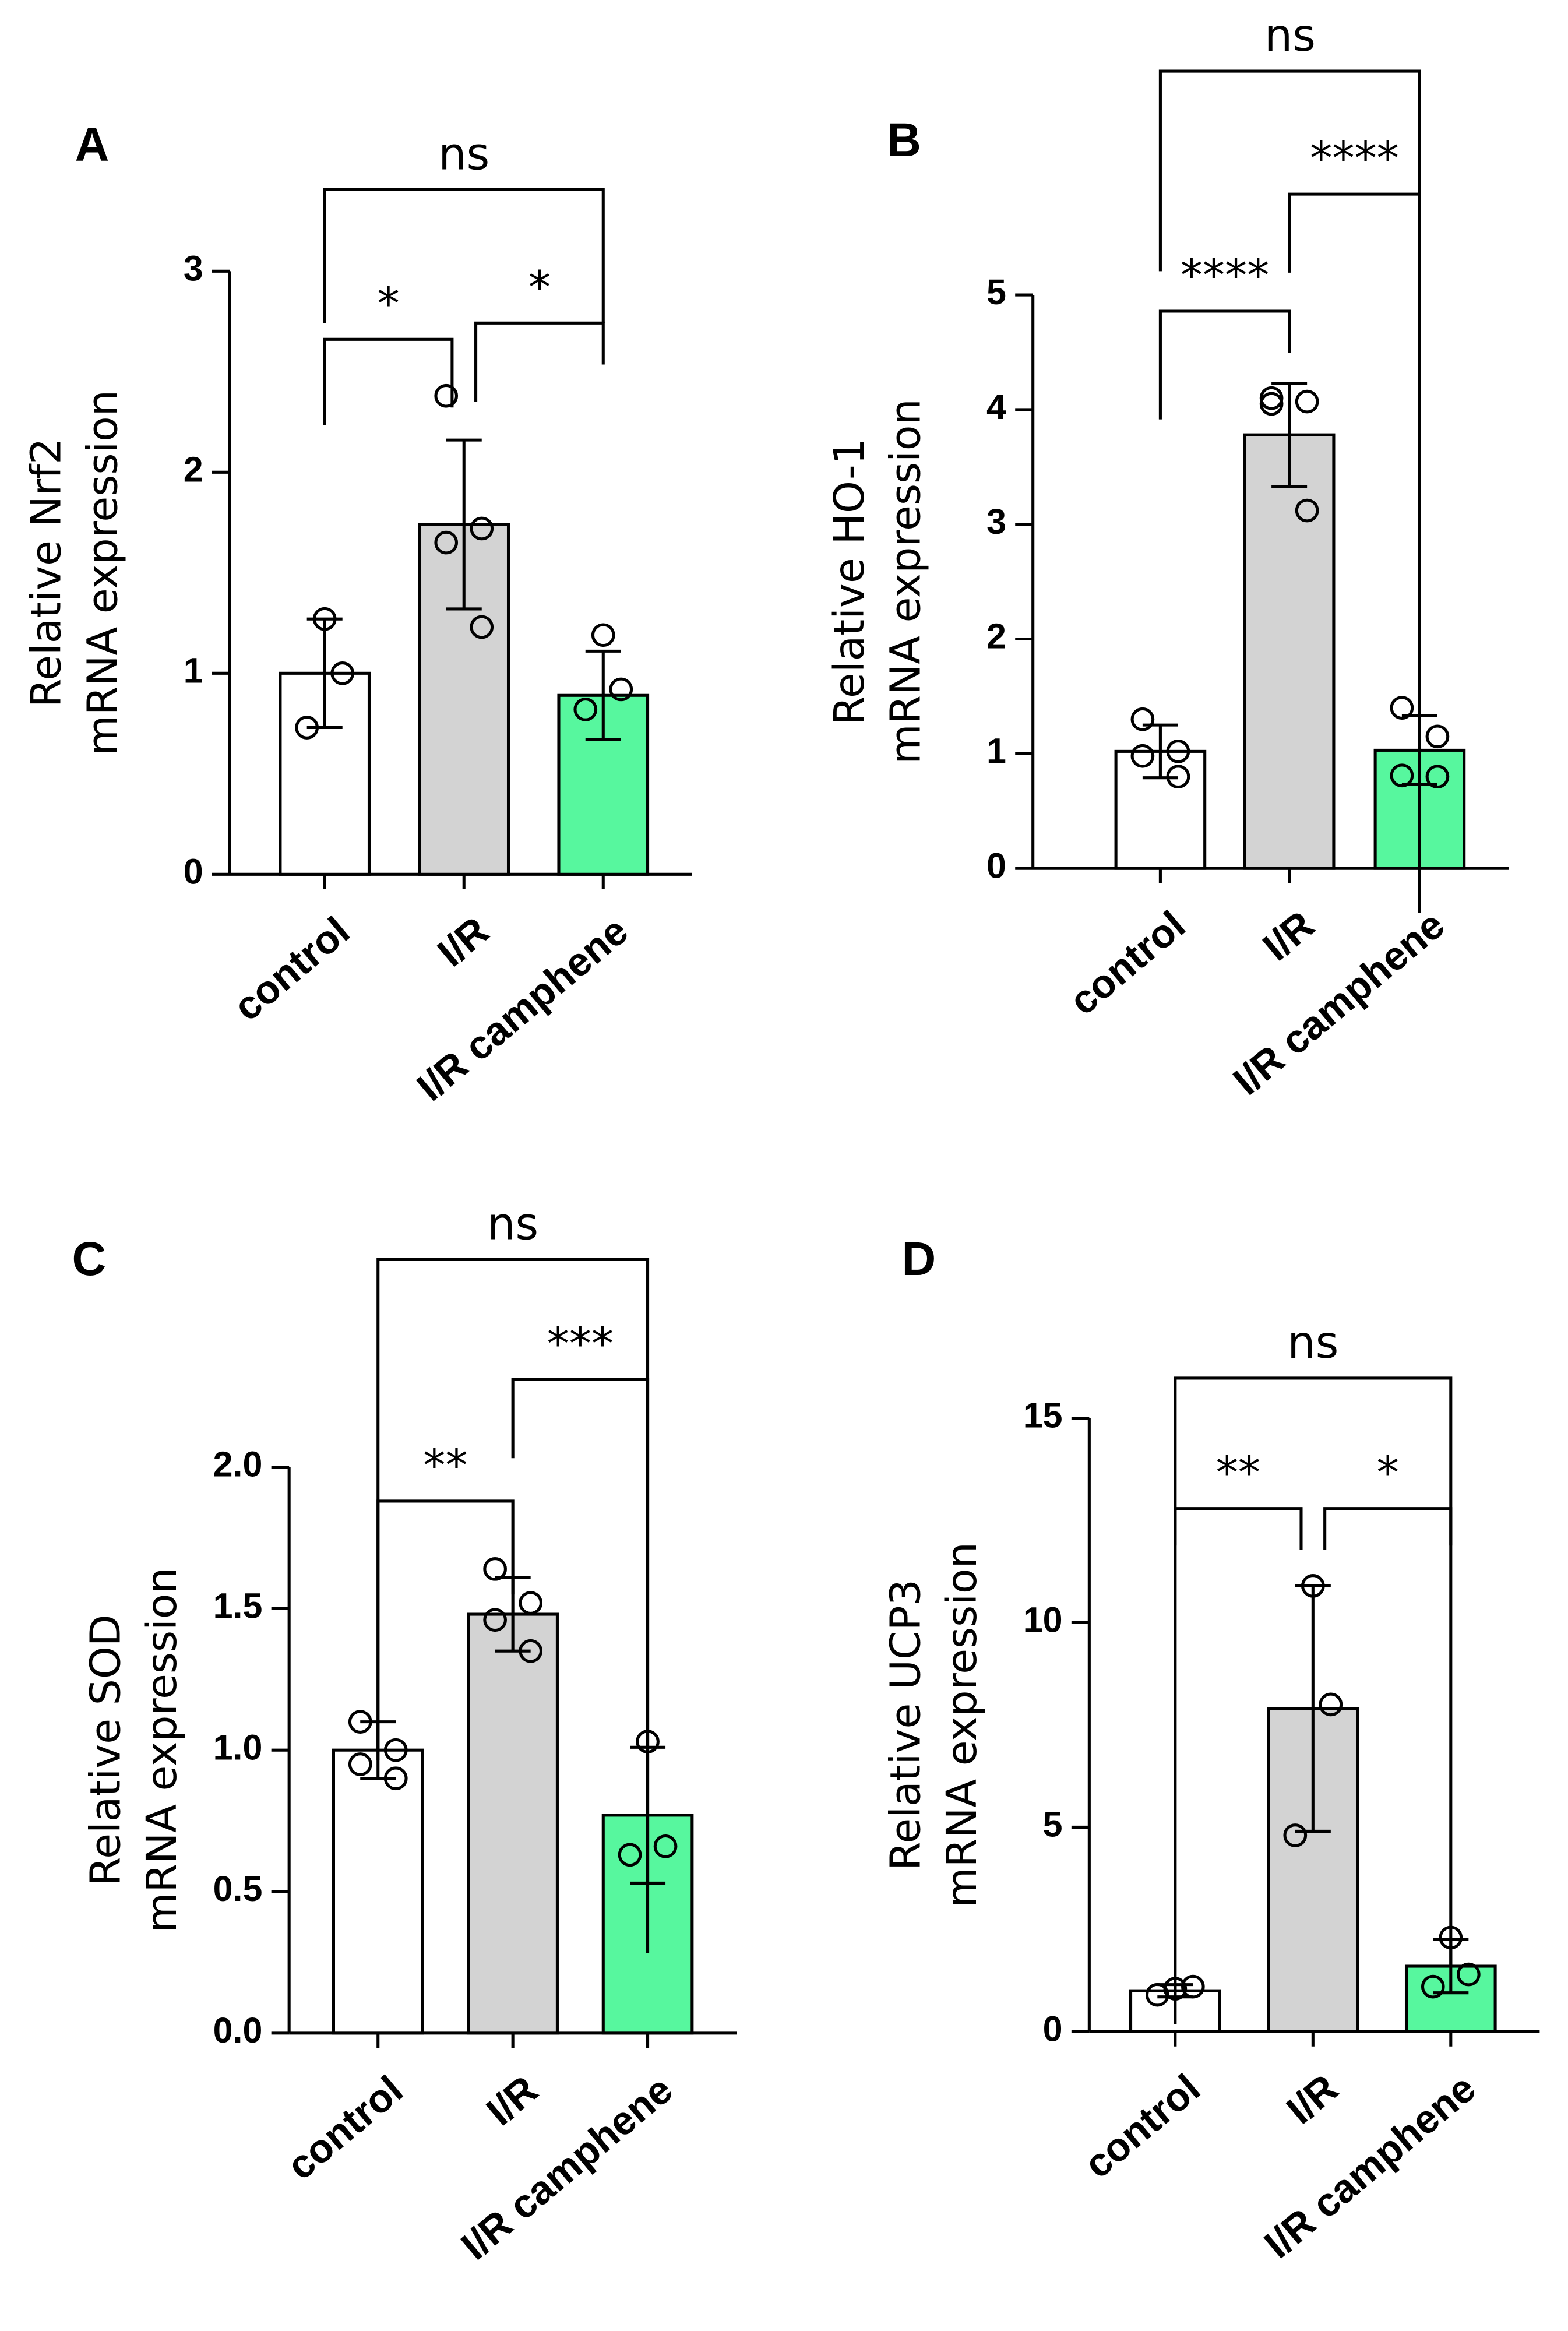 This screenshot has width=1568, height=2331. Describe the element at coordinates (89, 1259) in the screenshot. I see `panel-label: C` at that location.